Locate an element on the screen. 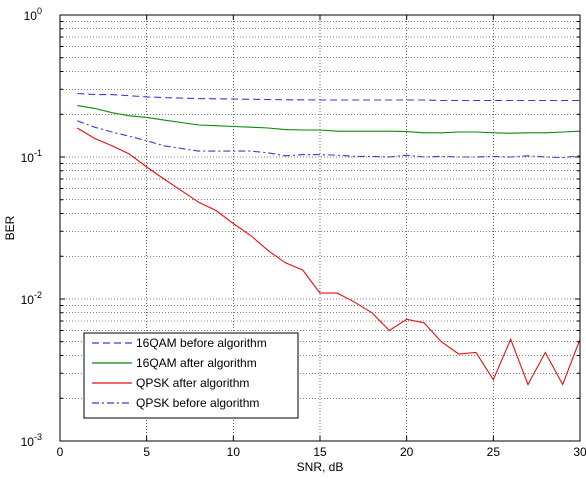 The image size is (586, 479). y-axis-label: BER is located at coordinates (10, 227).